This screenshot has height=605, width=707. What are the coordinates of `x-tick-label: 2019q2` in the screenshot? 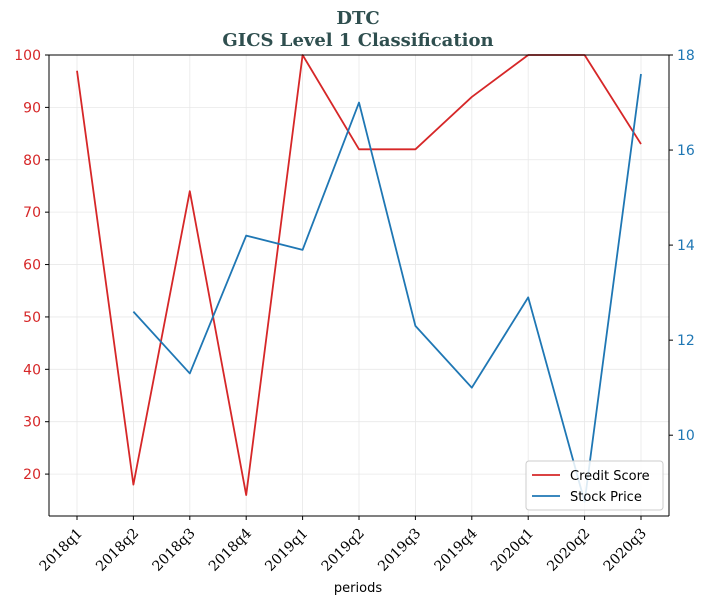 It's located at (343, 550).